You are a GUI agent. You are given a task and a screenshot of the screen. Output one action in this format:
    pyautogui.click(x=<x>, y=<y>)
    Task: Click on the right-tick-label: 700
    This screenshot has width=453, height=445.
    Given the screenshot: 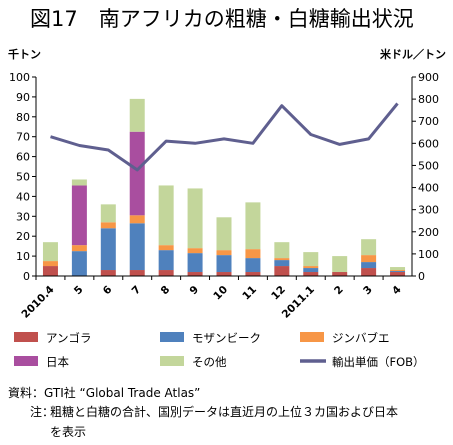 What is the action you would take?
    pyautogui.click(x=428, y=121)
    